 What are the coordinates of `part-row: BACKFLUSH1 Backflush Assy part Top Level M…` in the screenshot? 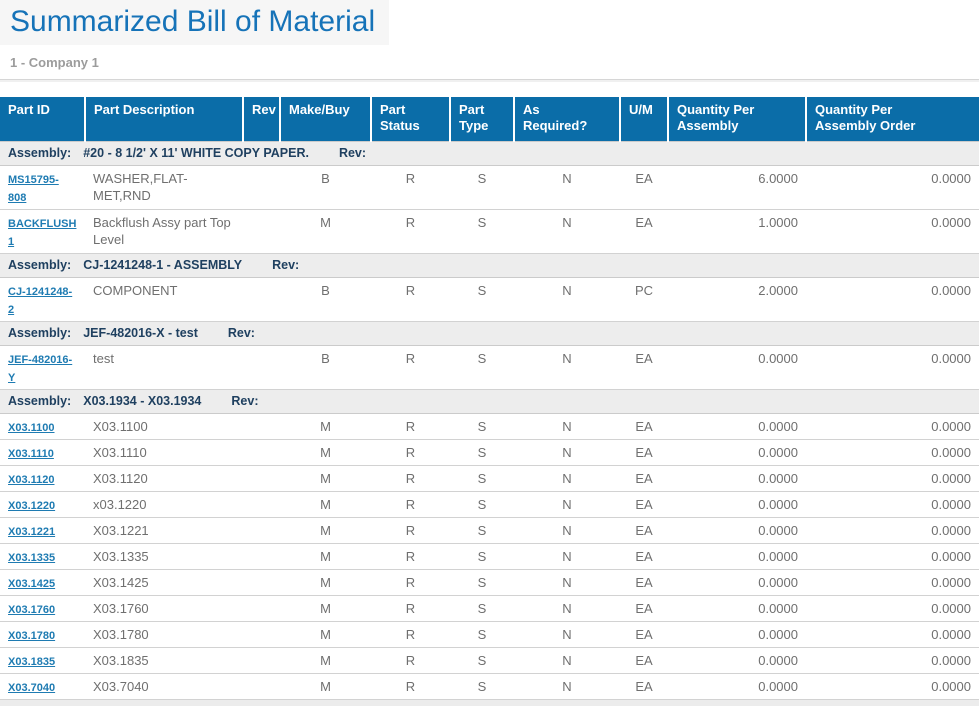 It's located at (489, 231).